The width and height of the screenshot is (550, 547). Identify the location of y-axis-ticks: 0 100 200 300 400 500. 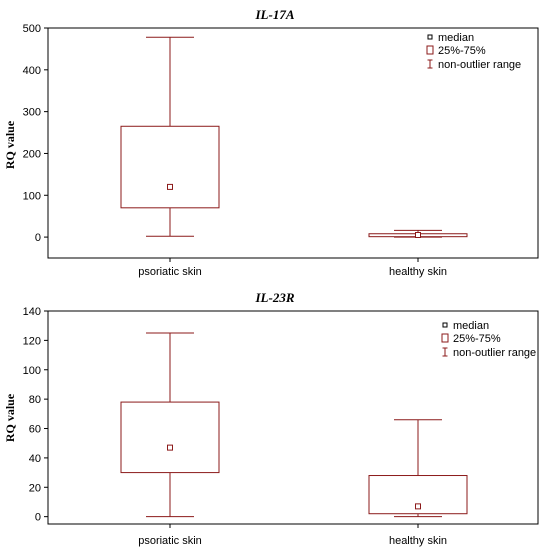
(35, 133).